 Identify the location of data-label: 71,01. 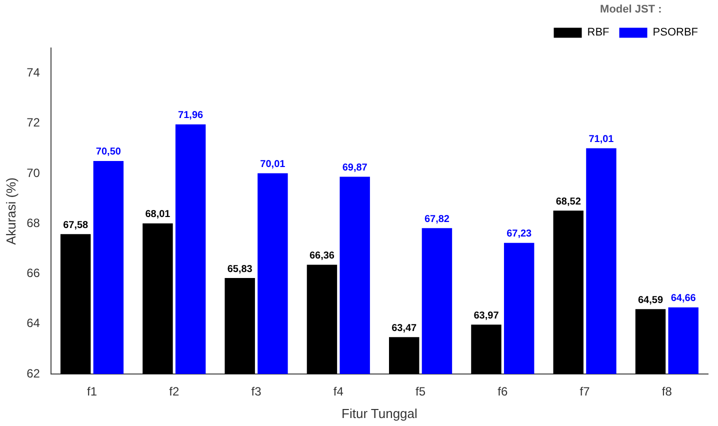
(601, 139).